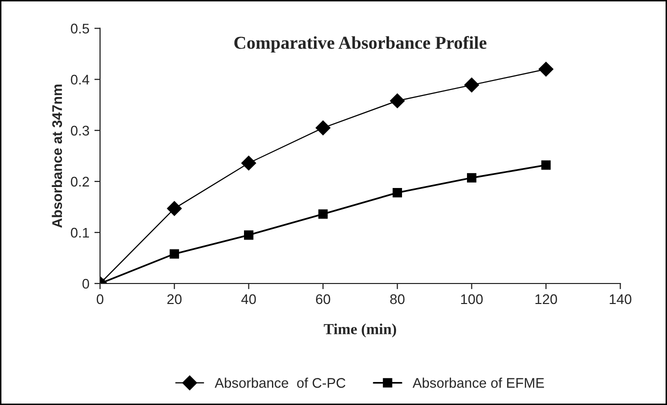 The image size is (667, 405). Describe the element at coordinates (472, 299) in the screenshot. I see `x-tick-label: 100` at that location.